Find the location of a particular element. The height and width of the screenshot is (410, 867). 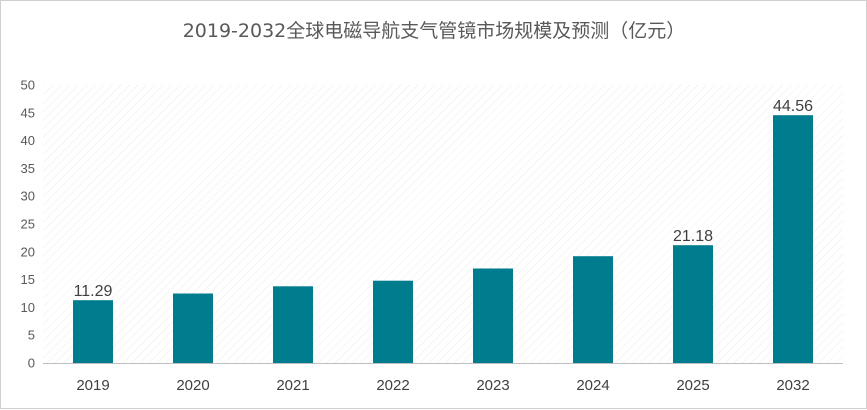

x-tick-label: 2022 is located at coordinates (392, 385).